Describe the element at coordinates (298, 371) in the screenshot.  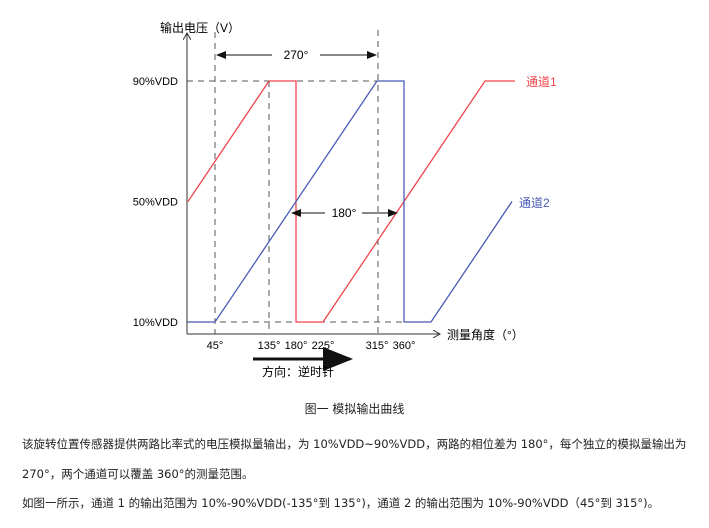
I see `direction-label: 方向：逆时针` at that location.